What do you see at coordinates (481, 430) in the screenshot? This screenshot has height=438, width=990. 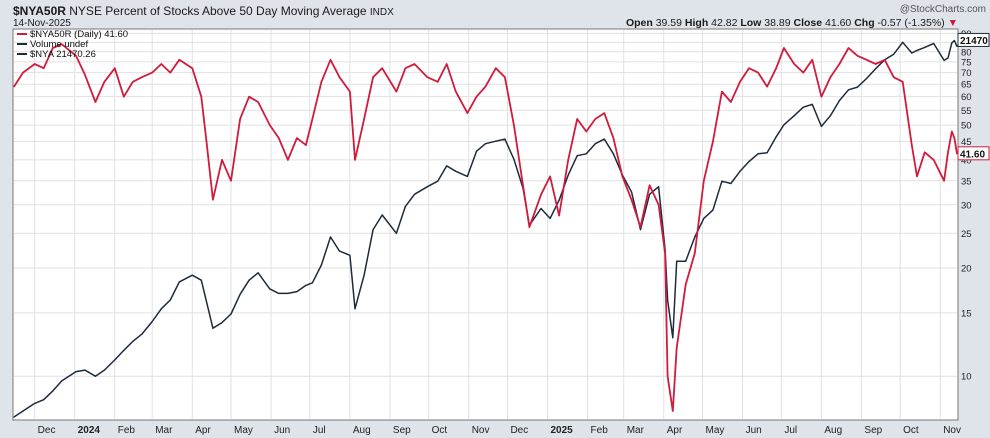 I see `x-tick-label: Nov` at bounding box center [481, 430].